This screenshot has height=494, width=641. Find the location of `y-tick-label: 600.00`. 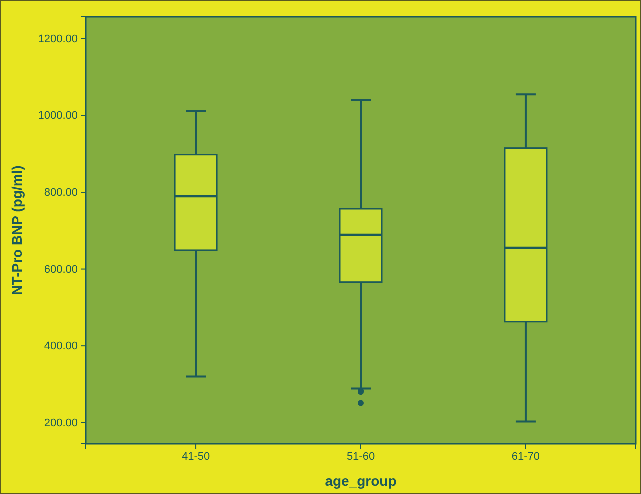

y-tick-label: 600.00 is located at coordinates (61, 270).